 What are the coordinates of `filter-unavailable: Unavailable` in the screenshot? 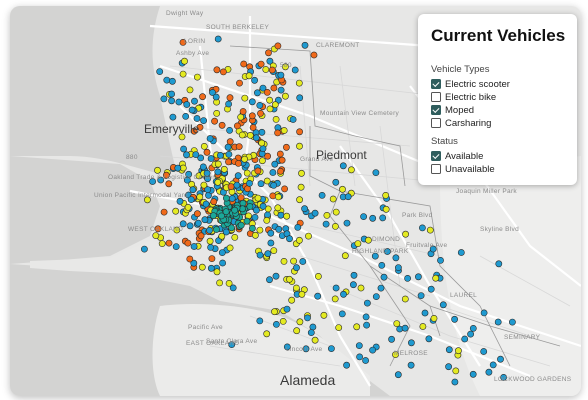 It's located at (463, 169).